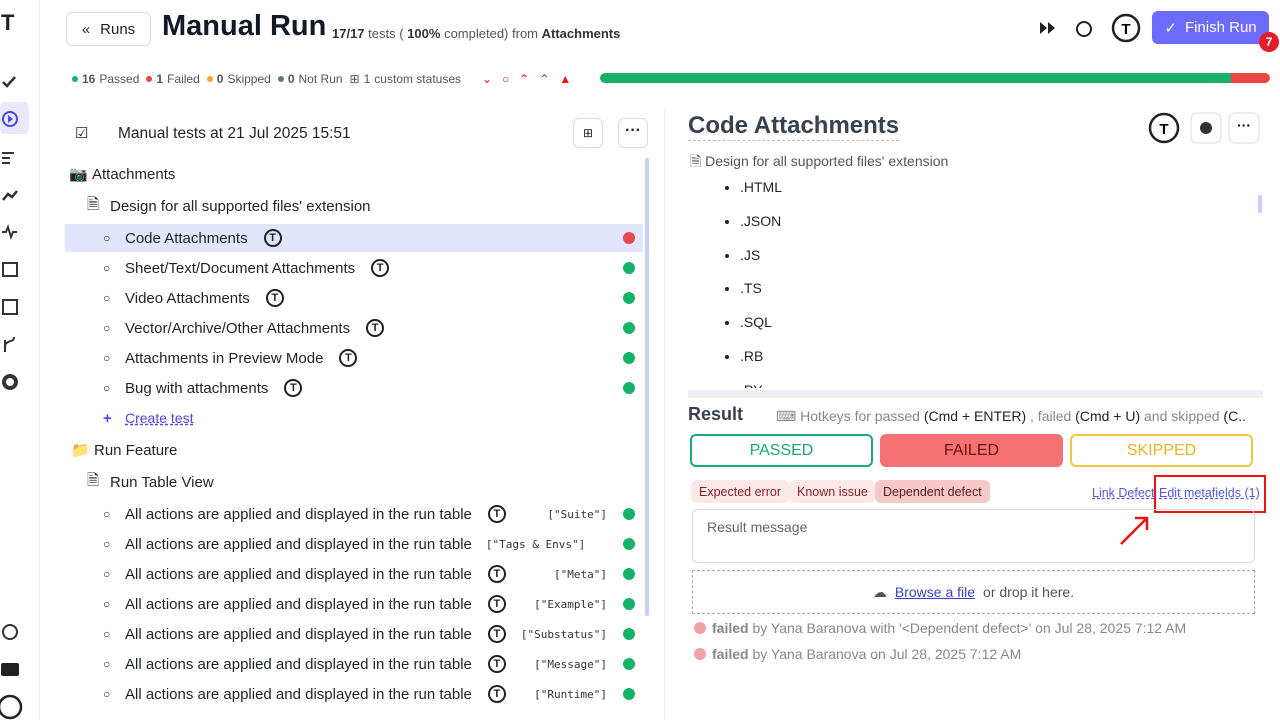  Describe the element at coordinates (975, 394) in the screenshot. I see `splitter` at that location.